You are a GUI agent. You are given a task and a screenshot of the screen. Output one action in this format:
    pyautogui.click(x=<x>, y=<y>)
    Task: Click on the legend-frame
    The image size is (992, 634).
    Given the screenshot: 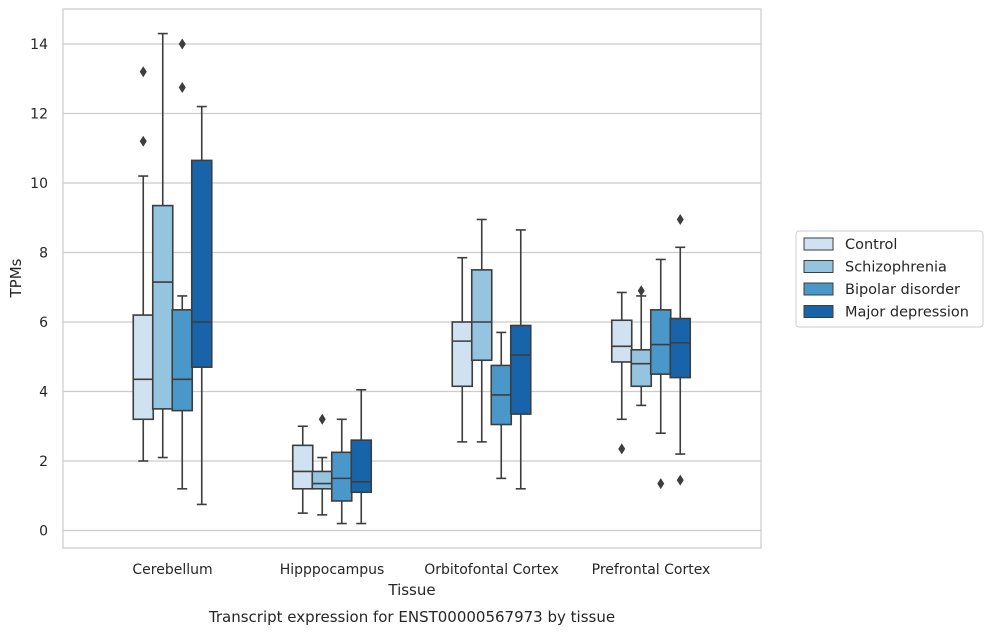 What is the action you would take?
    pyautogui.click(x=889, y=279)
    